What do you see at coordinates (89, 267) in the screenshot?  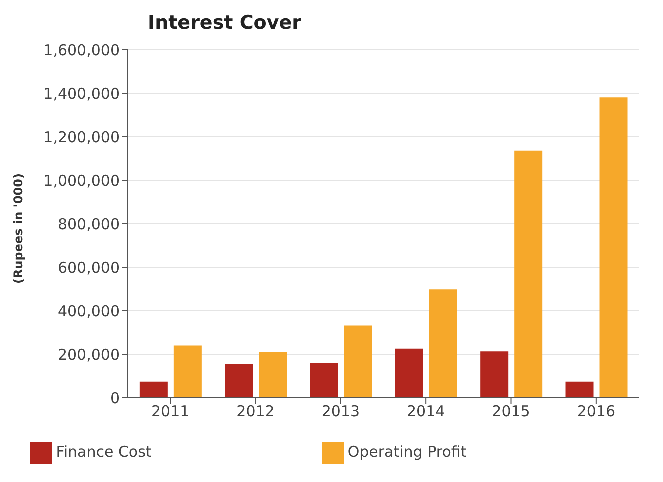 I see `y-tick-label: 600,000` at bounding box center [89, 267].